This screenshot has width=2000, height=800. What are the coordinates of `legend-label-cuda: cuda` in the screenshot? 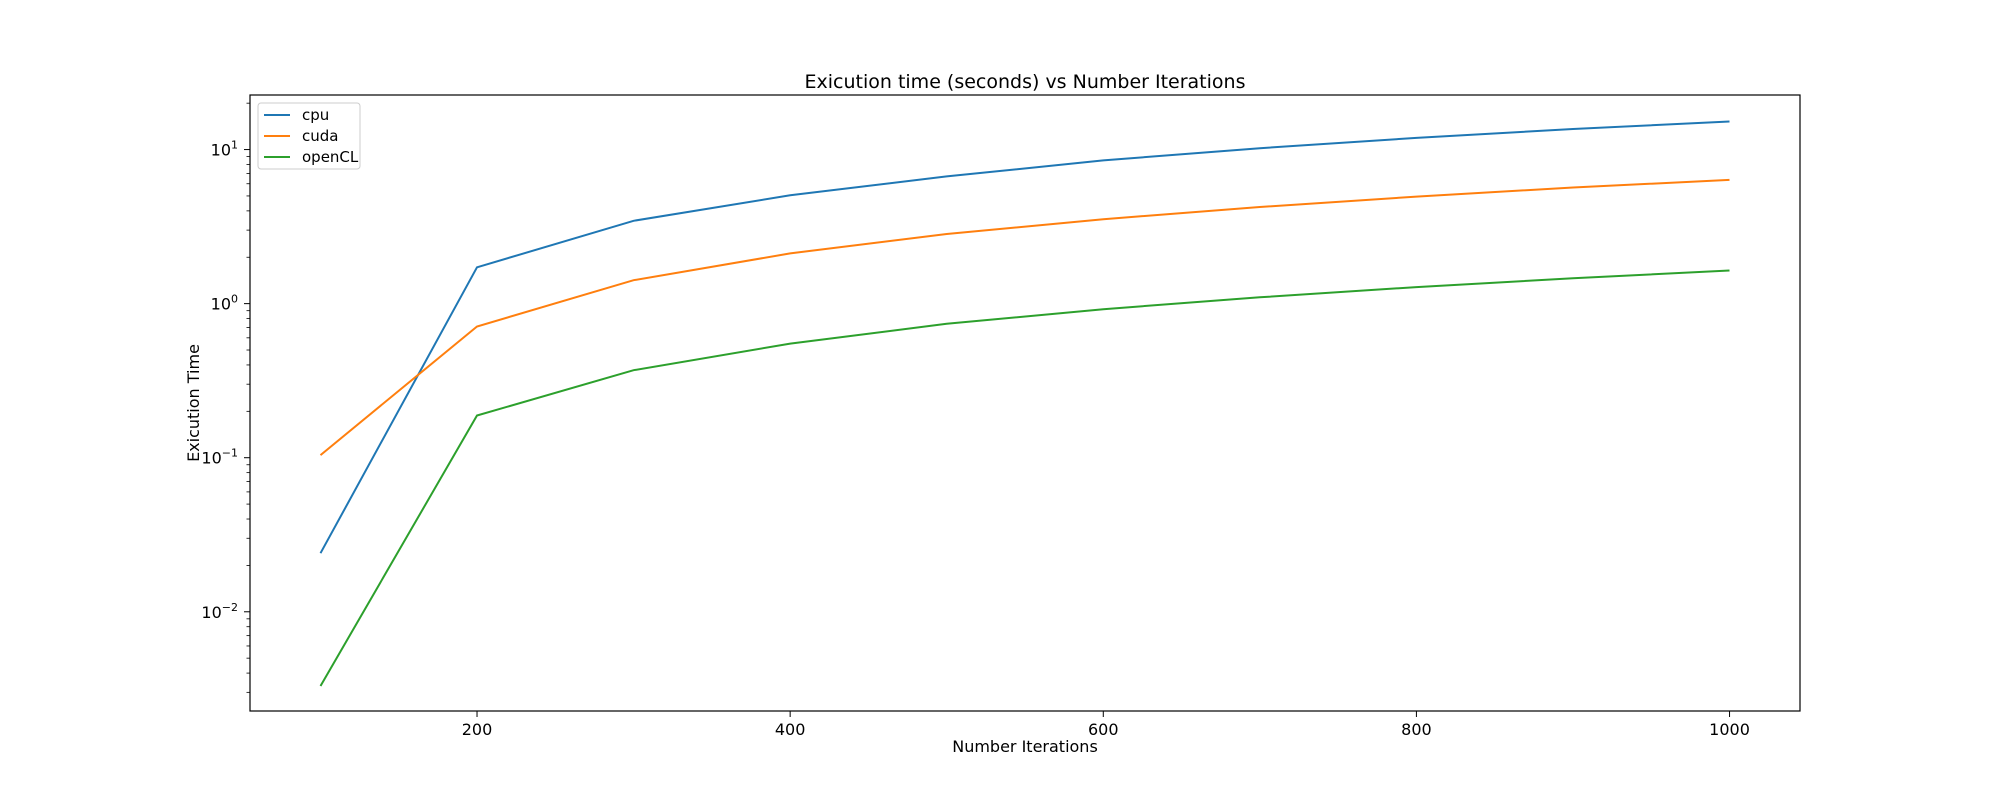 It's located at (320, 136).